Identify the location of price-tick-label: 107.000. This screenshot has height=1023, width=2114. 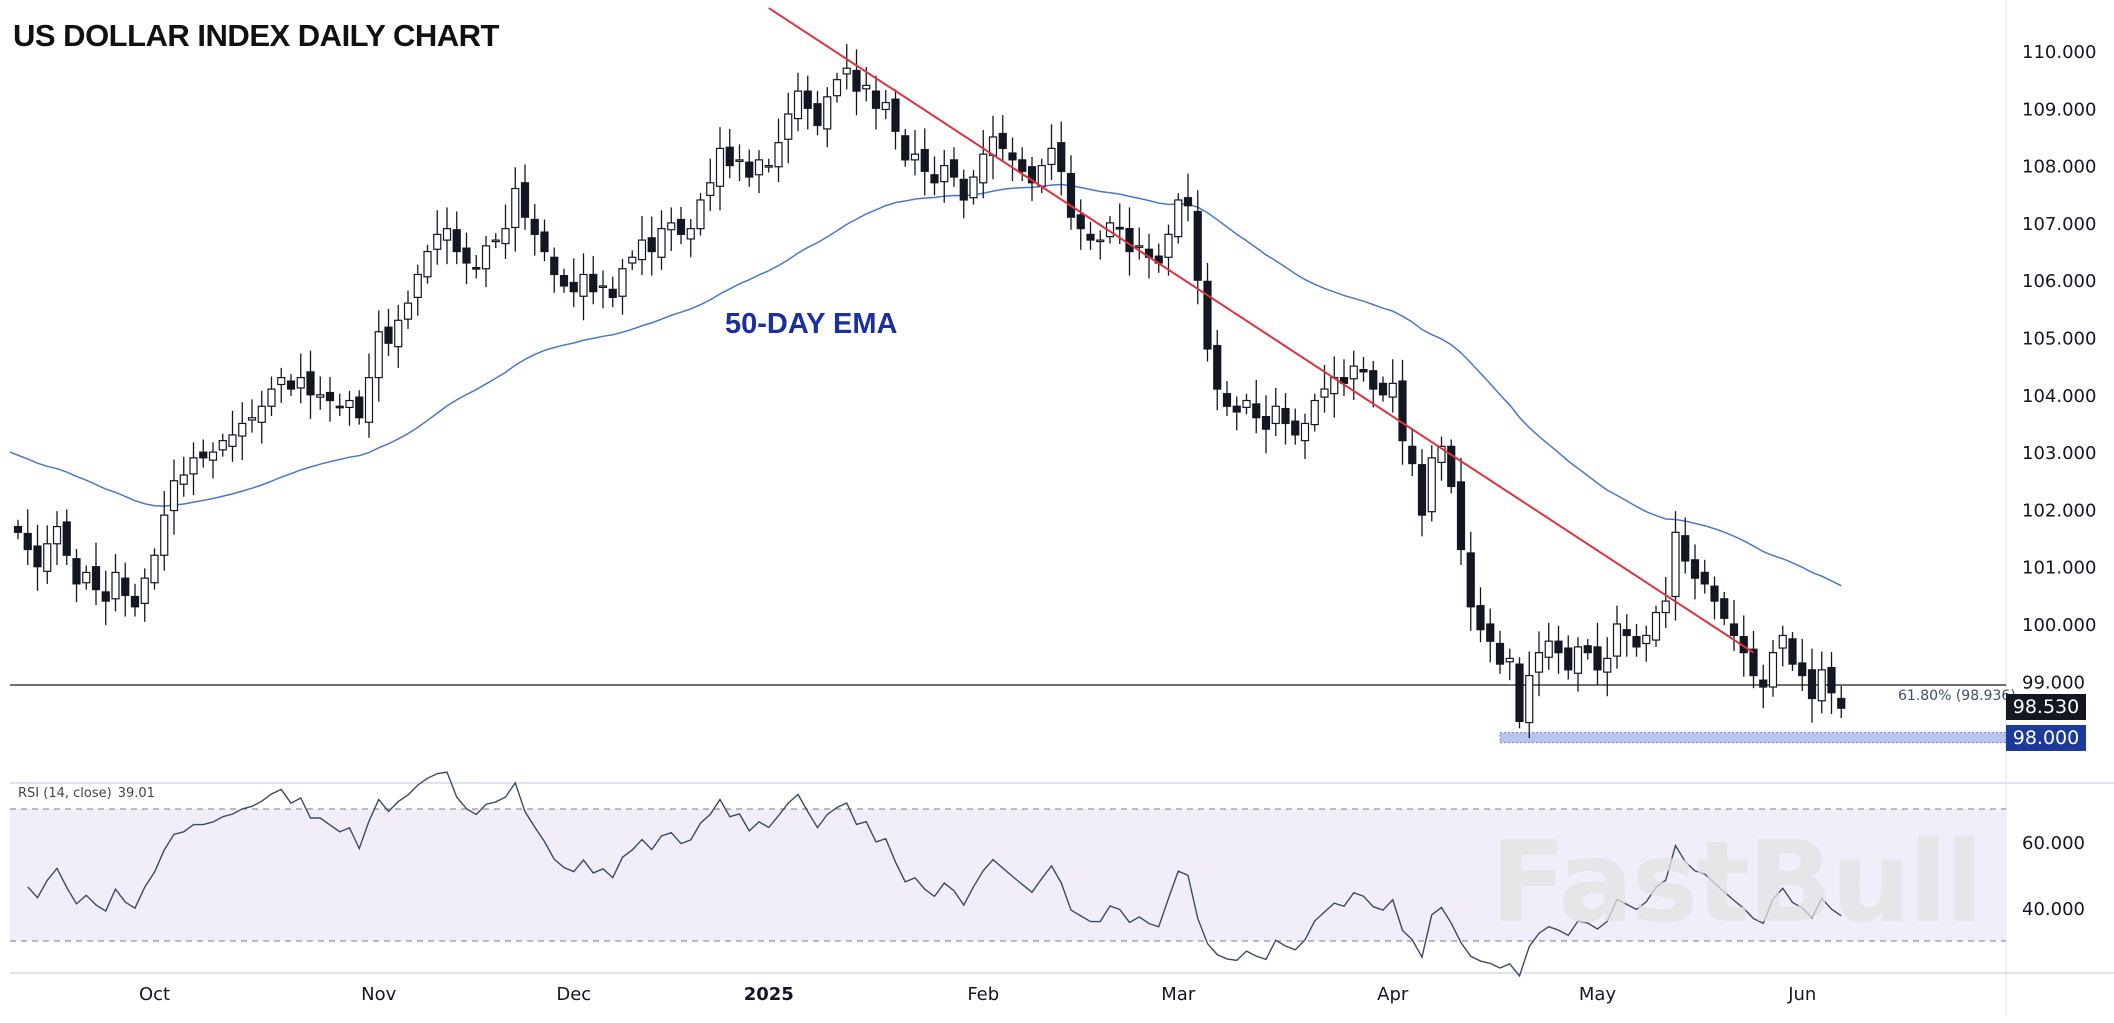
(2059, 224).